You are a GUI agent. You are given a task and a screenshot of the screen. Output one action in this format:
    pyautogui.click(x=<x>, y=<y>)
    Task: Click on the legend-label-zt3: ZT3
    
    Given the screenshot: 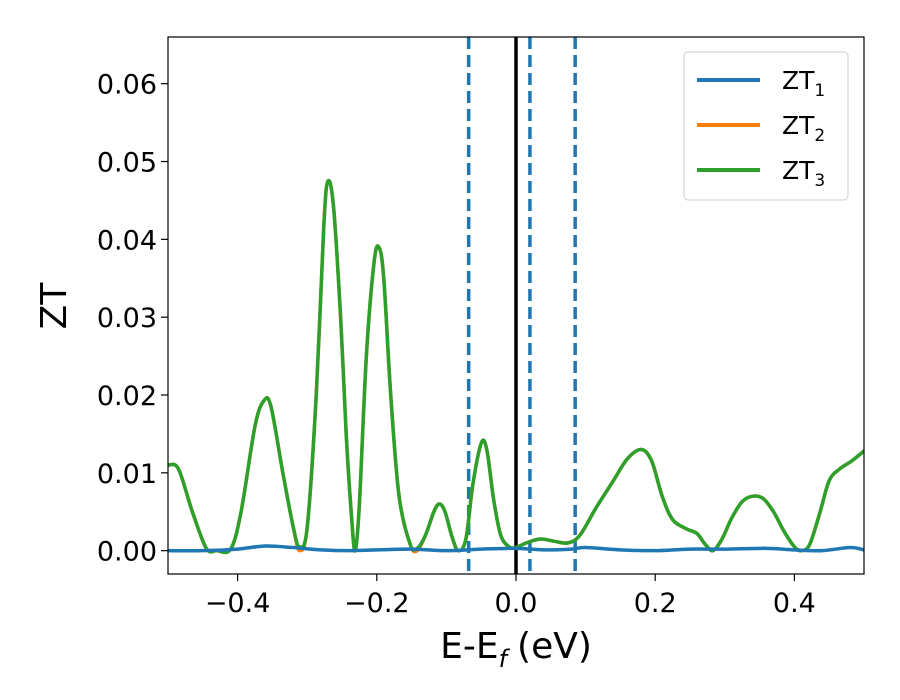 What is the action you would take?
    pyautogui.click(x=803, y=173)
    